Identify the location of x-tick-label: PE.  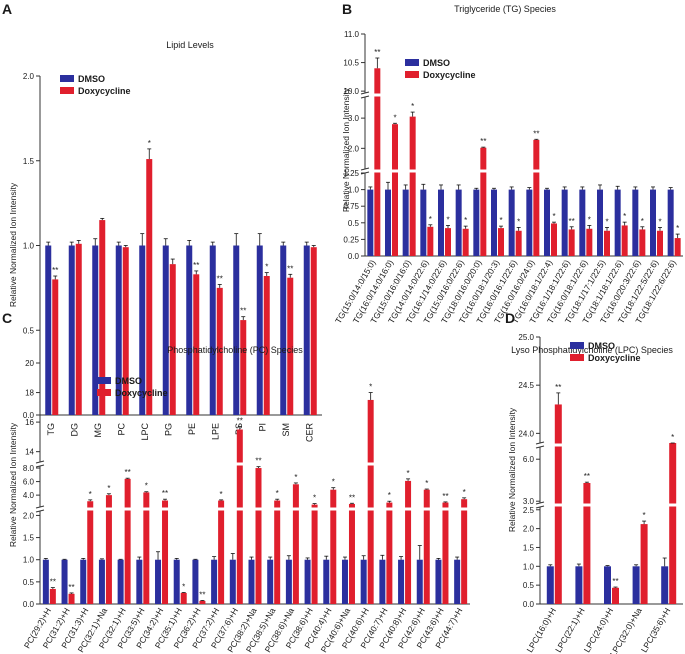
(192, 429).